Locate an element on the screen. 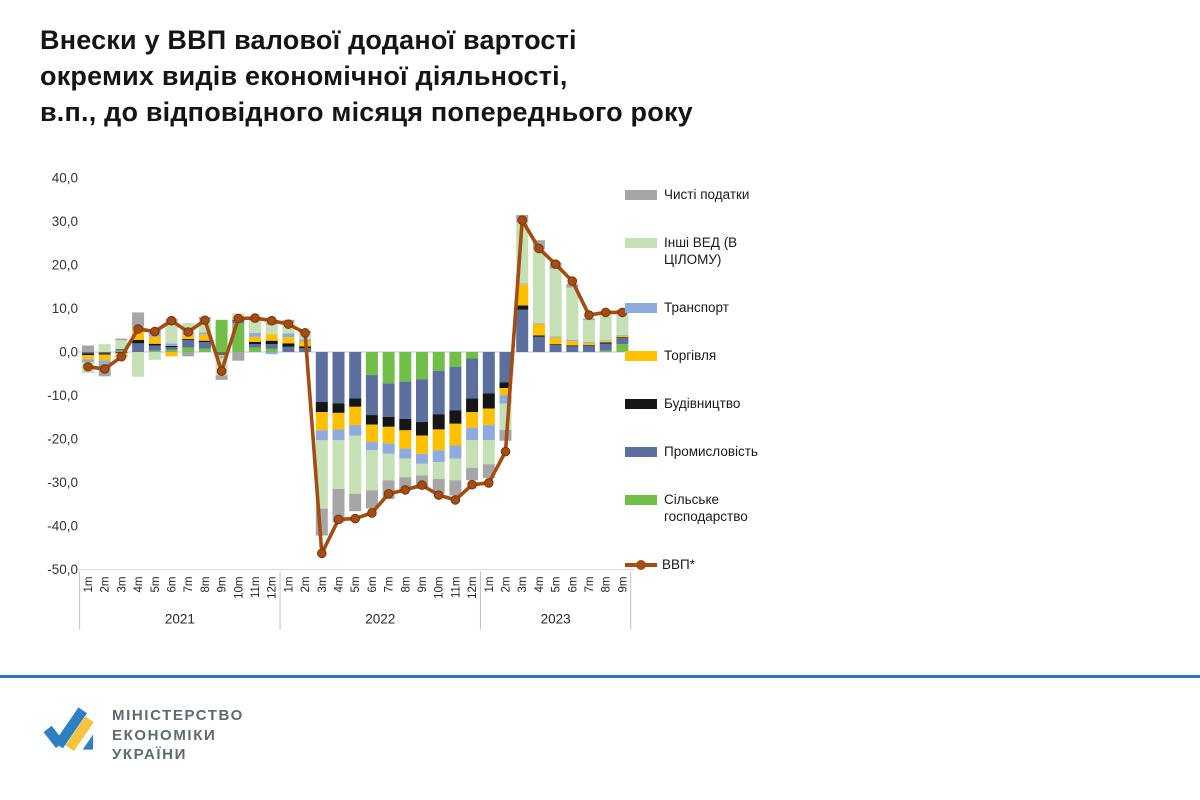 This screenshot has width=1200, height=800. x-tick-label: 12m is located at coordinates (273, 588).